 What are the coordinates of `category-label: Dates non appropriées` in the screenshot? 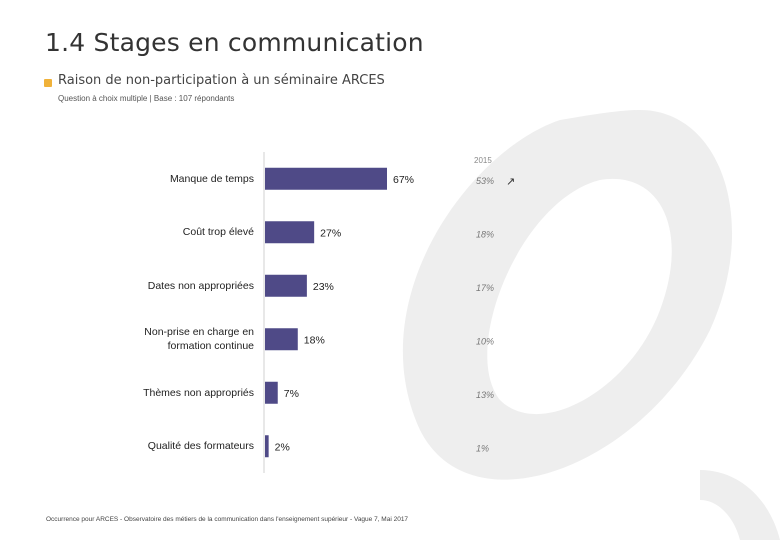 It's located at (200, 285).